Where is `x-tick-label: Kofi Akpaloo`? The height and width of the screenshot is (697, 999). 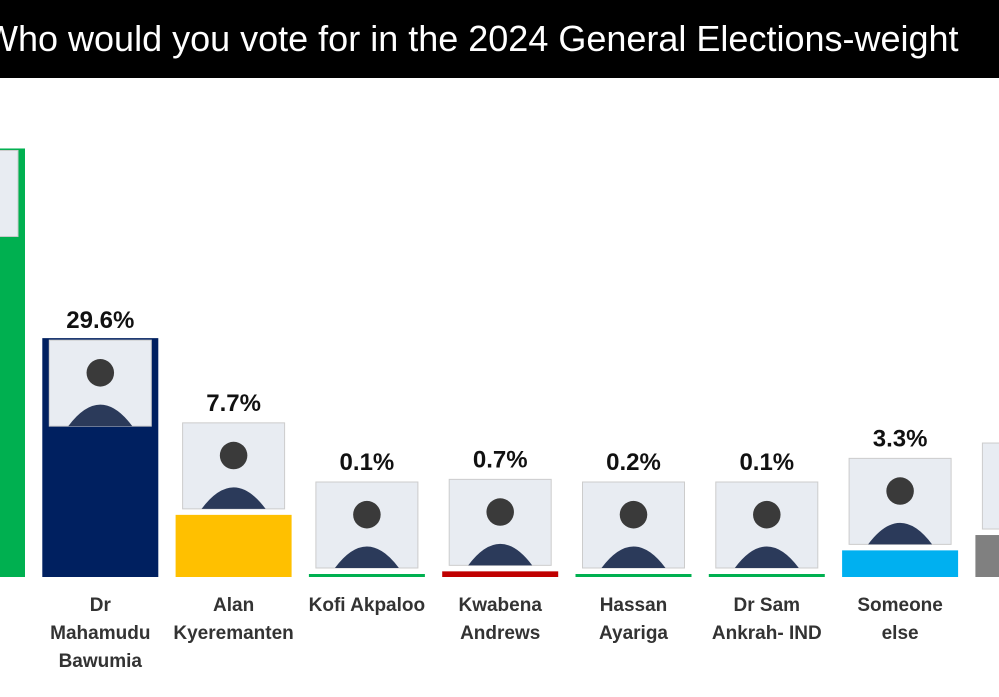 x-tick-label: Kofi Akpaloo is located at coordinates (367, 605).